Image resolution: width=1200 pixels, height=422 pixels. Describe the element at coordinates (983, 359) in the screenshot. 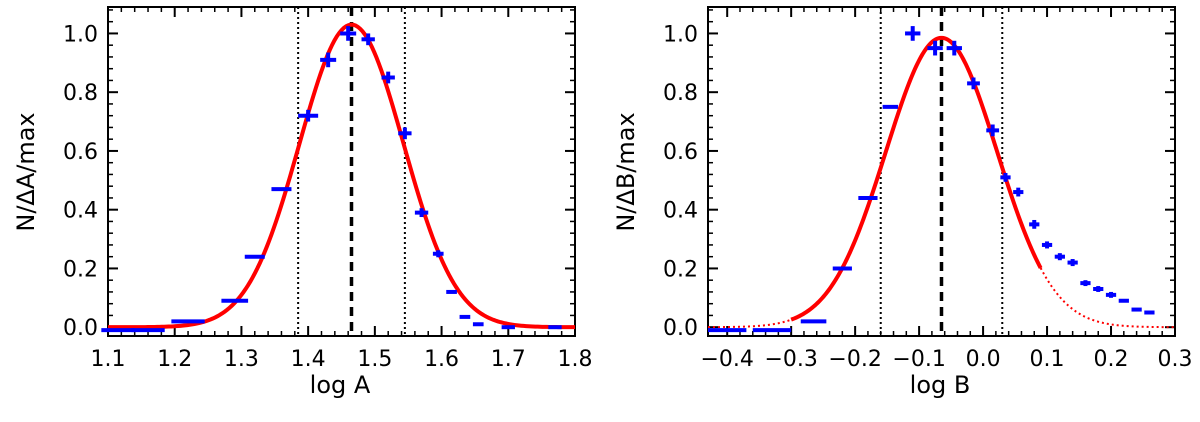

I see `x-tick-label: 0.0` at that location.